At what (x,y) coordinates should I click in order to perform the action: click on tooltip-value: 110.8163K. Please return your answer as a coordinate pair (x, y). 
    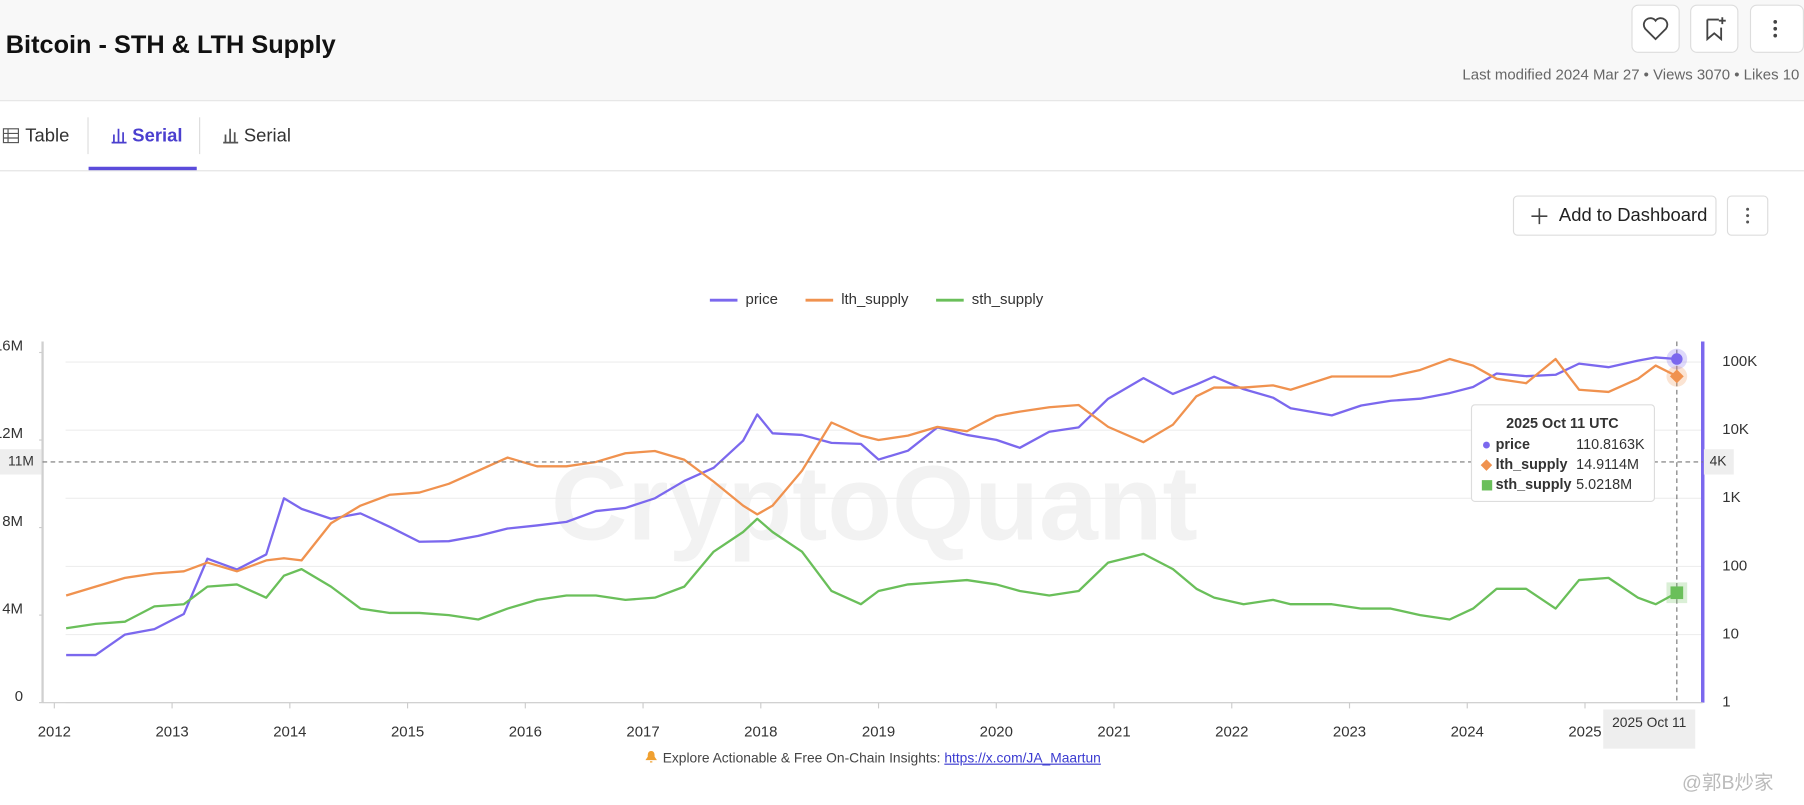
    Looking at the image, I should click on (1610, 445).